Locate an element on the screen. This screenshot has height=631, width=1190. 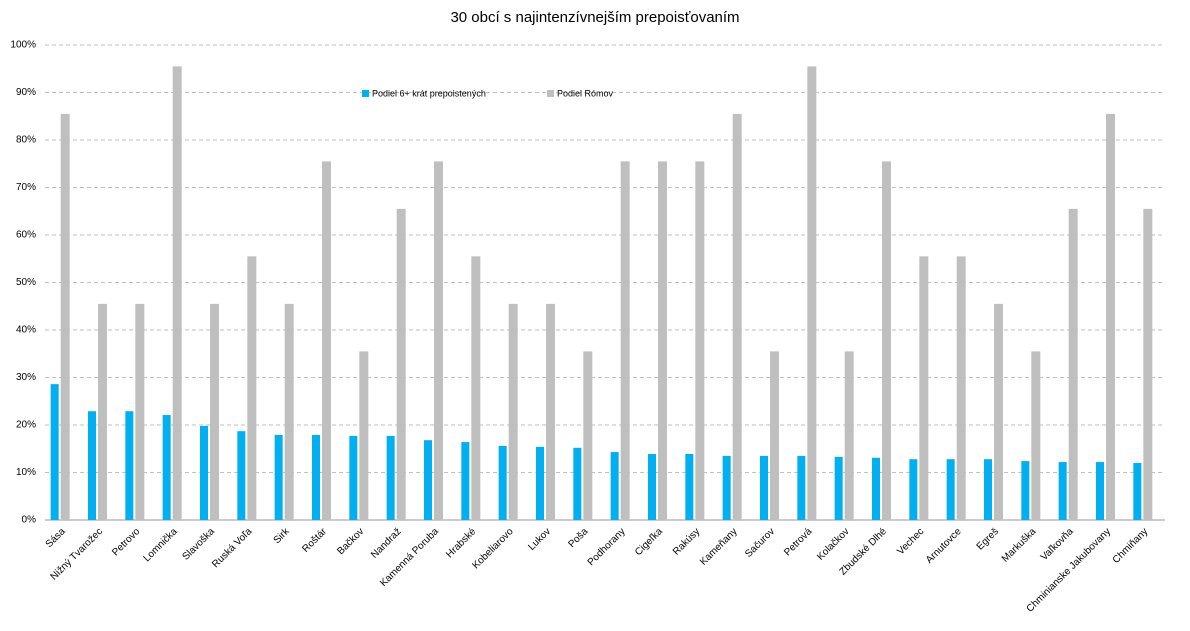
x-tick-label: Petrová is located at coordinates (798, 542).